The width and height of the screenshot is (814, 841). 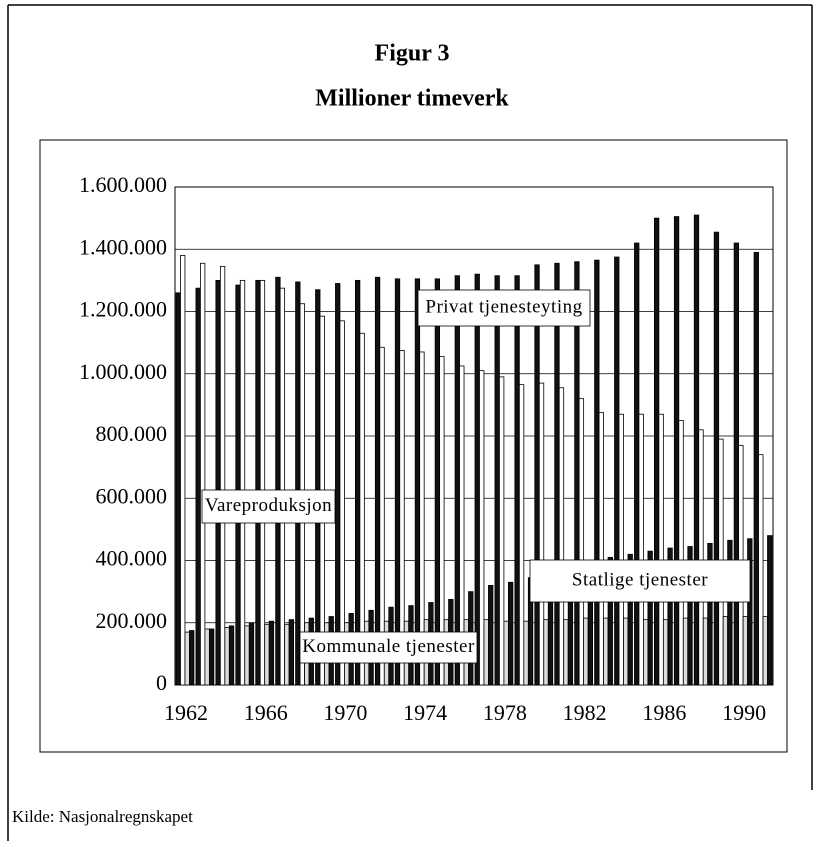 What do you see at coordinates (102, 816) in the screenshot?
I see `source: Kilde: Nasjonalregnskapet` at bounding box center [102, 816].